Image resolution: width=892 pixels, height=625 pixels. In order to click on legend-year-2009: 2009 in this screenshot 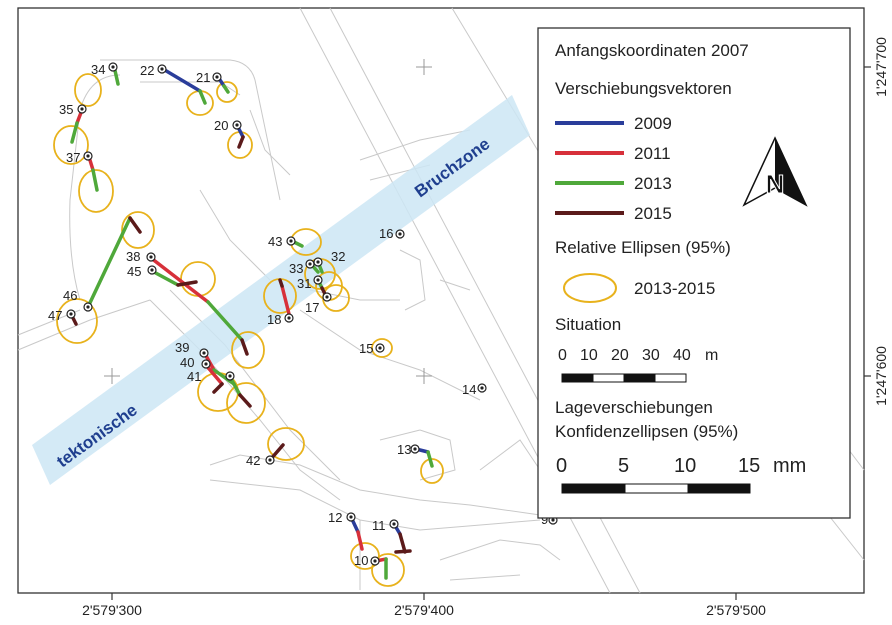, I will do `click(653, 123)`.